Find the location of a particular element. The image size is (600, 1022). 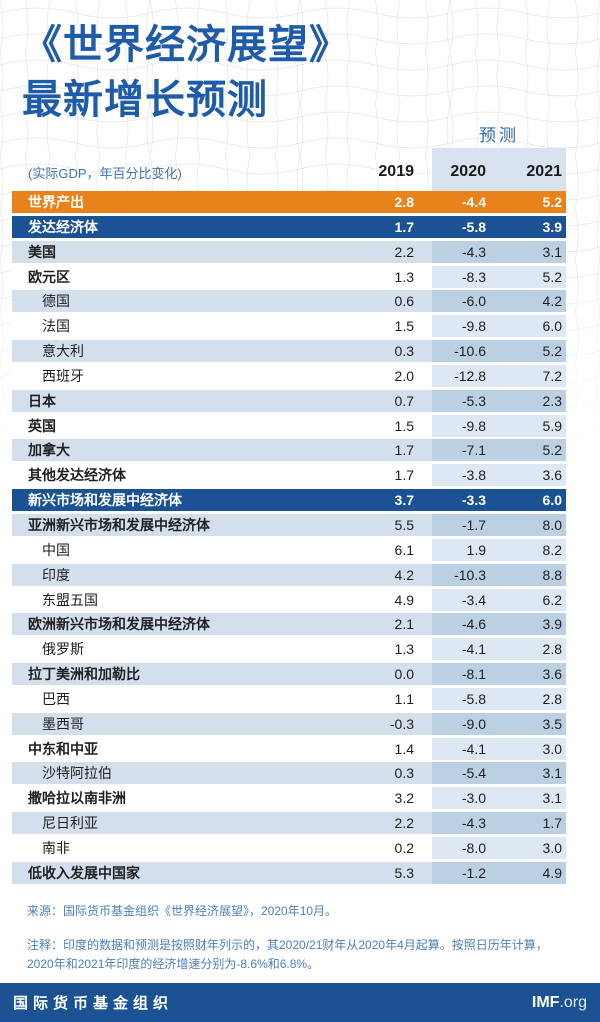

row-value: 3.2 is located at coordinates (394, 798).